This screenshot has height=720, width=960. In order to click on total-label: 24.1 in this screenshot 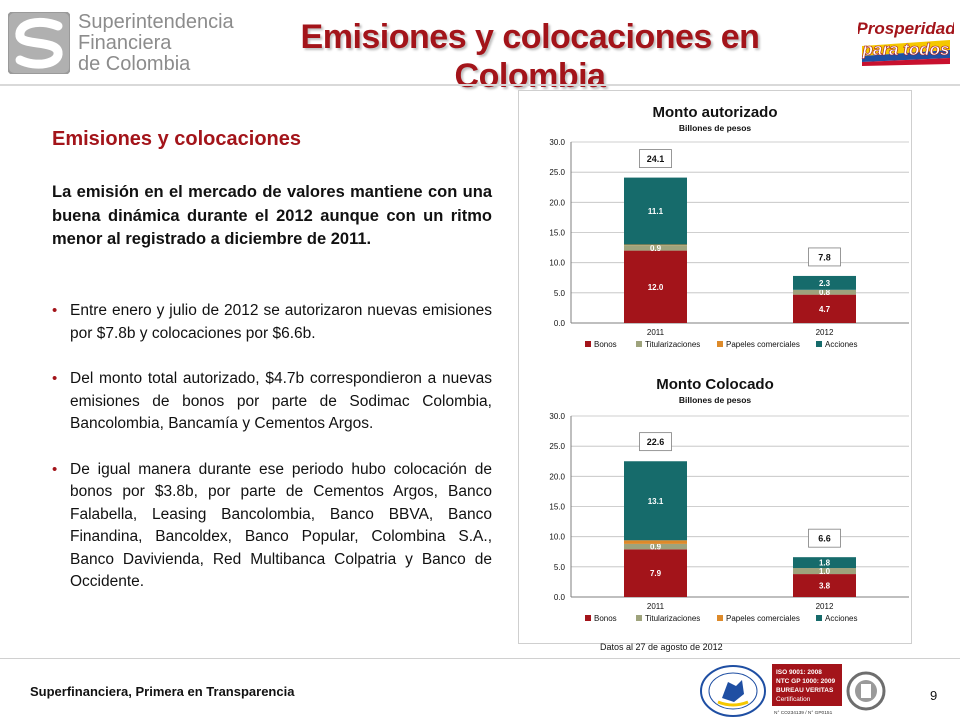, I will do `click(656, 159)`.